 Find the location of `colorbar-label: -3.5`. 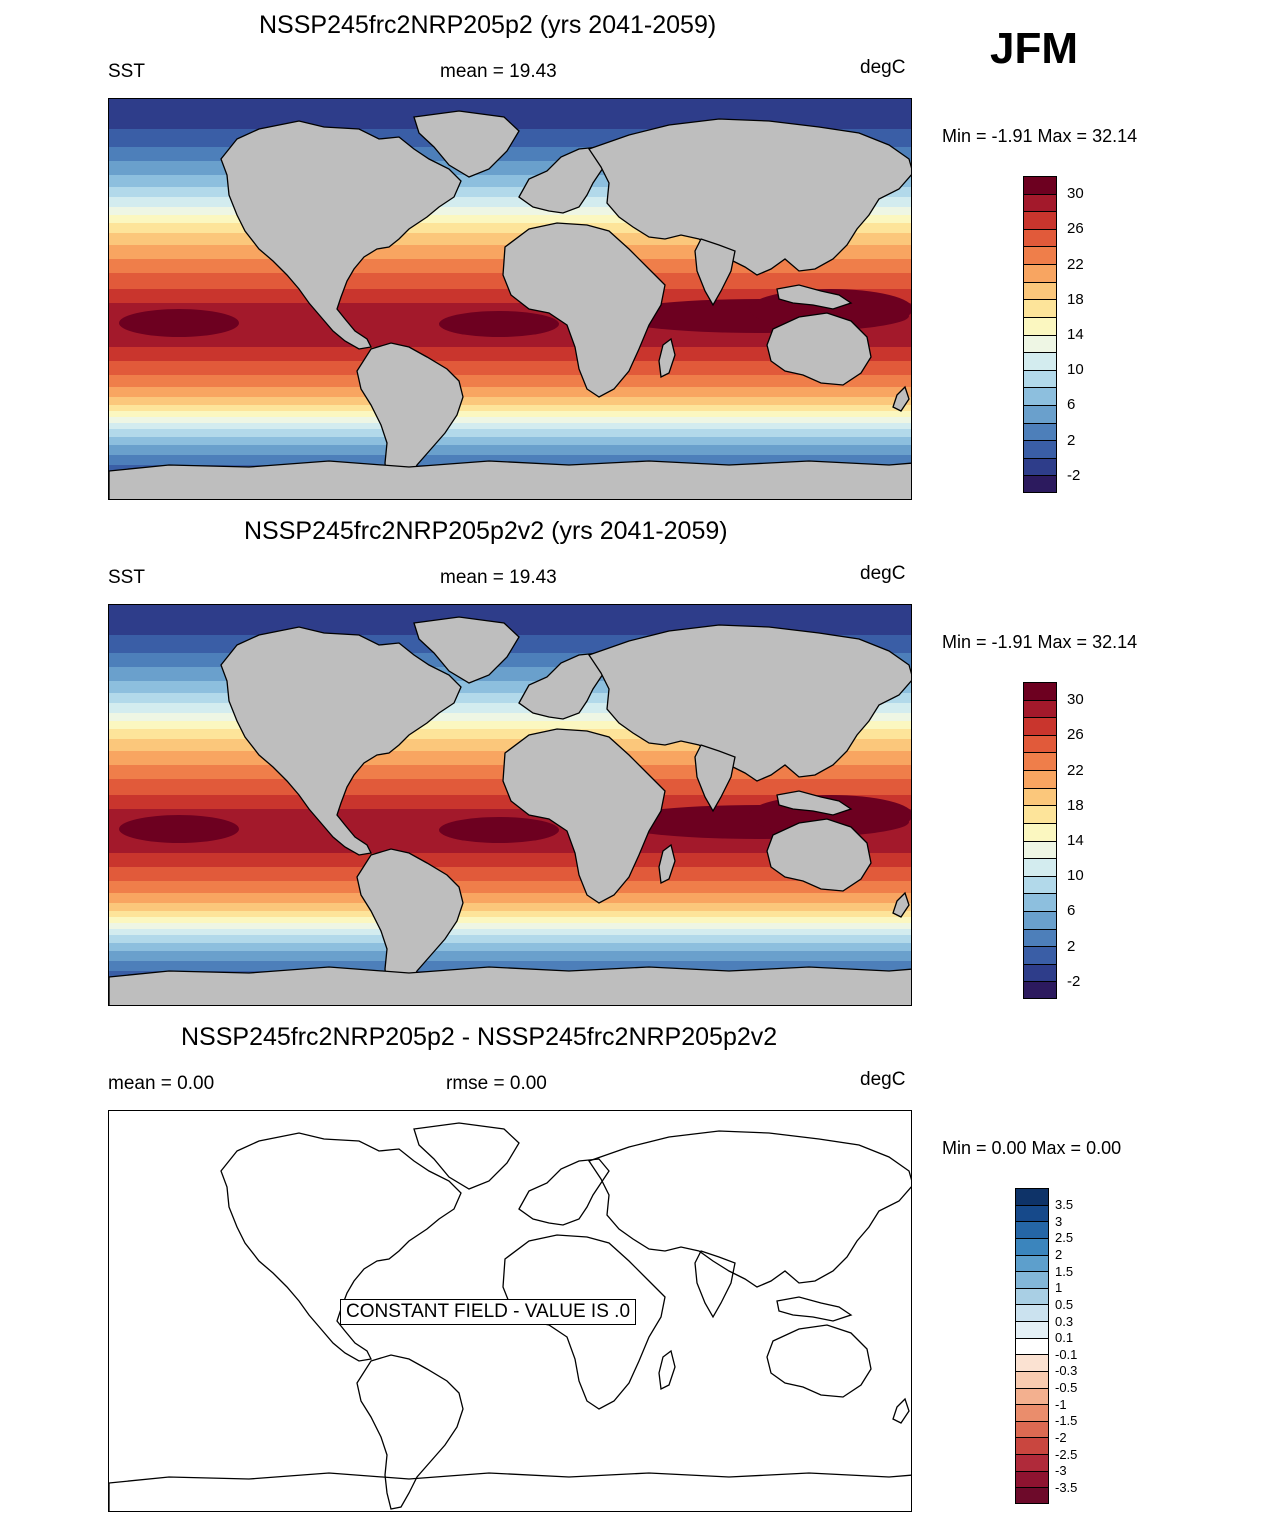

colorbar-label: -3.5 is located at coordinates (1066, 1487).